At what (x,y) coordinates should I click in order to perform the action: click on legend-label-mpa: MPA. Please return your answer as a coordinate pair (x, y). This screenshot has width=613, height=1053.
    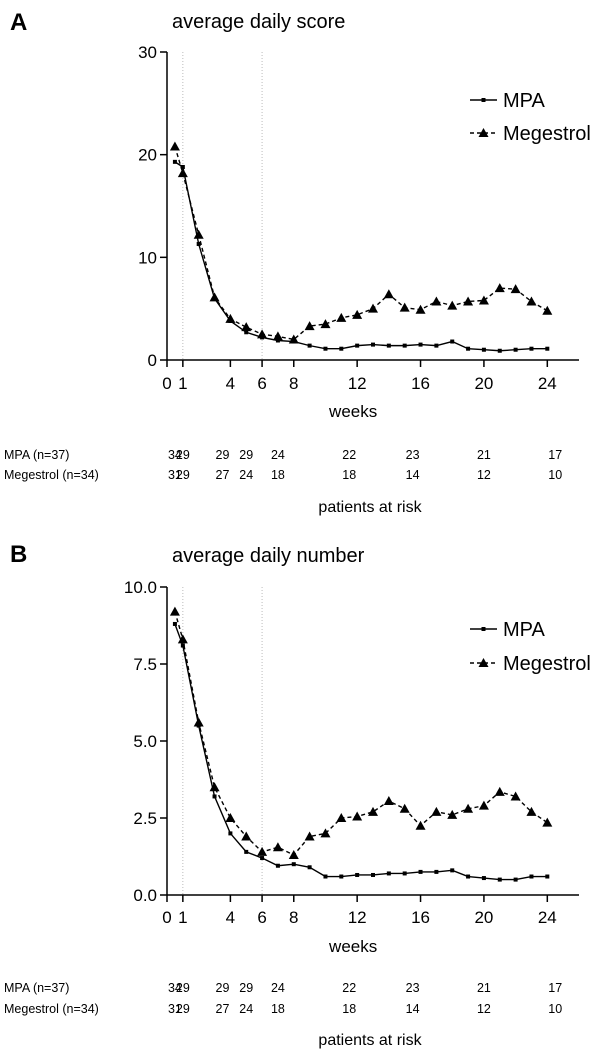
    Looking at the image, I should click on (524, 101).